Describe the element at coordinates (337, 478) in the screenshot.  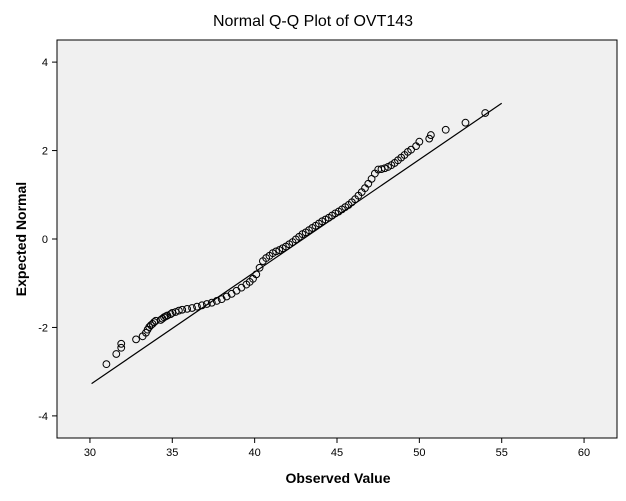
I see `x-axis-label: Observed Value` at that location.